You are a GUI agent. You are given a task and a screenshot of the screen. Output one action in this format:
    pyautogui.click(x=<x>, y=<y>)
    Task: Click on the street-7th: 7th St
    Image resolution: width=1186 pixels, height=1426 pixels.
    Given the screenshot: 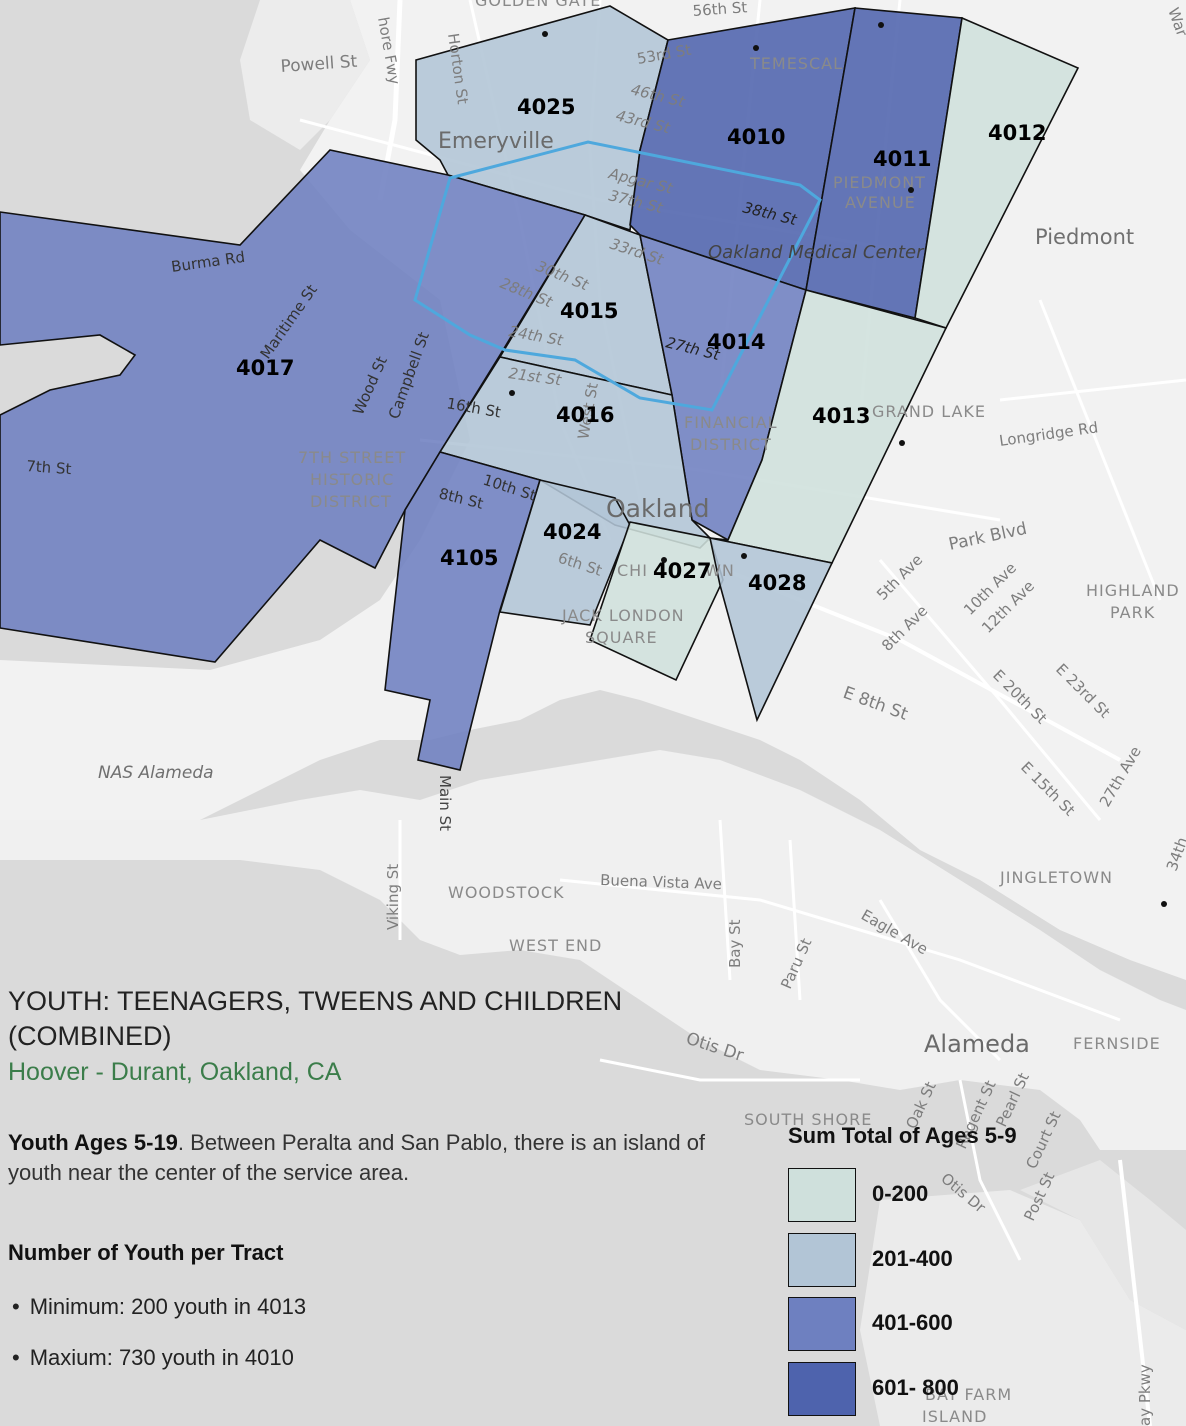 What is the action you would take?
    pyautogui.click(x=49, y=467)
    